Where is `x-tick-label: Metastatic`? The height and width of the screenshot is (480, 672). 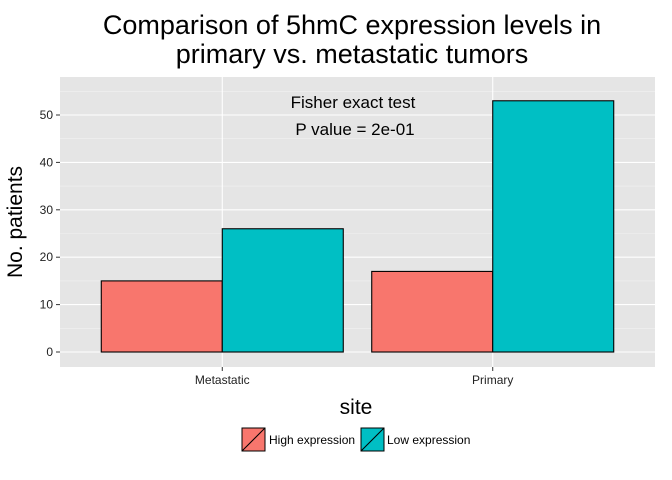 x-tick-label: Metastatic is located at coordinates (222, 380).